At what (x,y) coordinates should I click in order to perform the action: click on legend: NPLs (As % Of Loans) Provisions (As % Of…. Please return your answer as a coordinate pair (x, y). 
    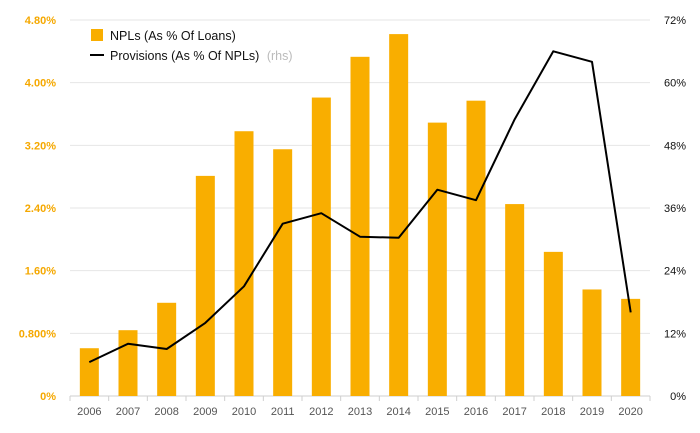
    Looking at the image, I should click on (191, 46).